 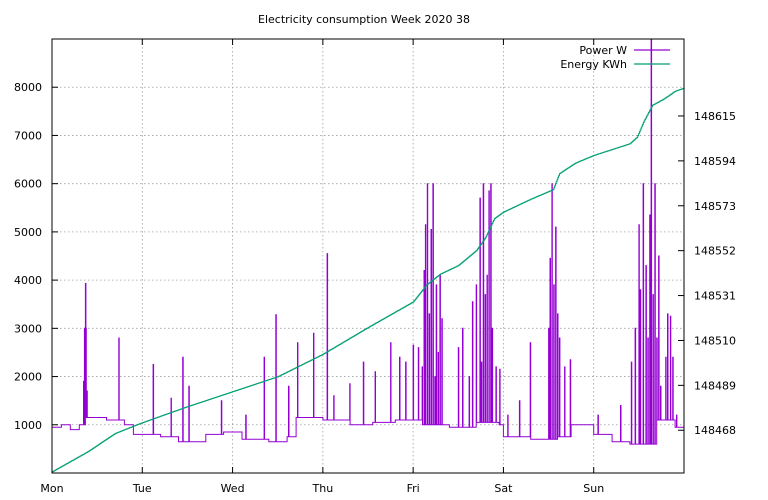 What do you see at coordinates (28, 377) in the screenshot?
I see `y-tick-label-left: 2000` at bounding box center [28, 377].